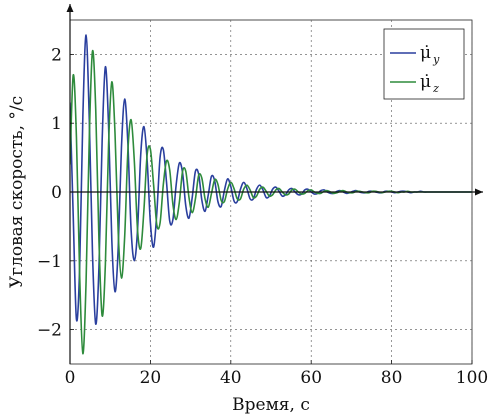 The height and width of the screenshot is (418, 493). Describe the element at coordinates (429, 83) in the screenshot. I see `legend-label-z: μ̇ z` at that location.